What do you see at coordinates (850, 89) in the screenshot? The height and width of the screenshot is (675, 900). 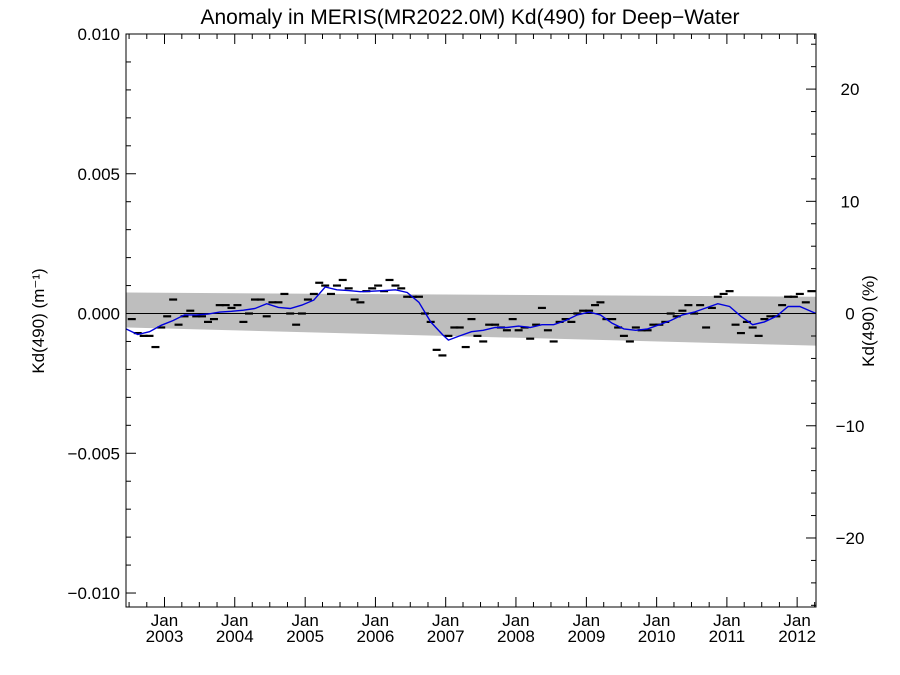 I see `y2-tick-label: 20` at bounding box center [850, 89].